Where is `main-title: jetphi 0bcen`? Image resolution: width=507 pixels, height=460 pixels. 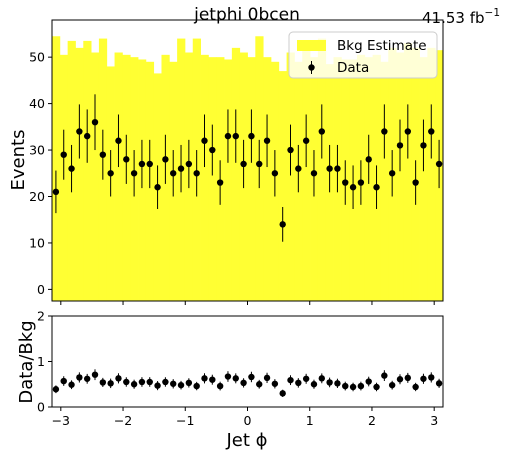
main-title: jetphi 0bcen is located at coordinates (246, 15).